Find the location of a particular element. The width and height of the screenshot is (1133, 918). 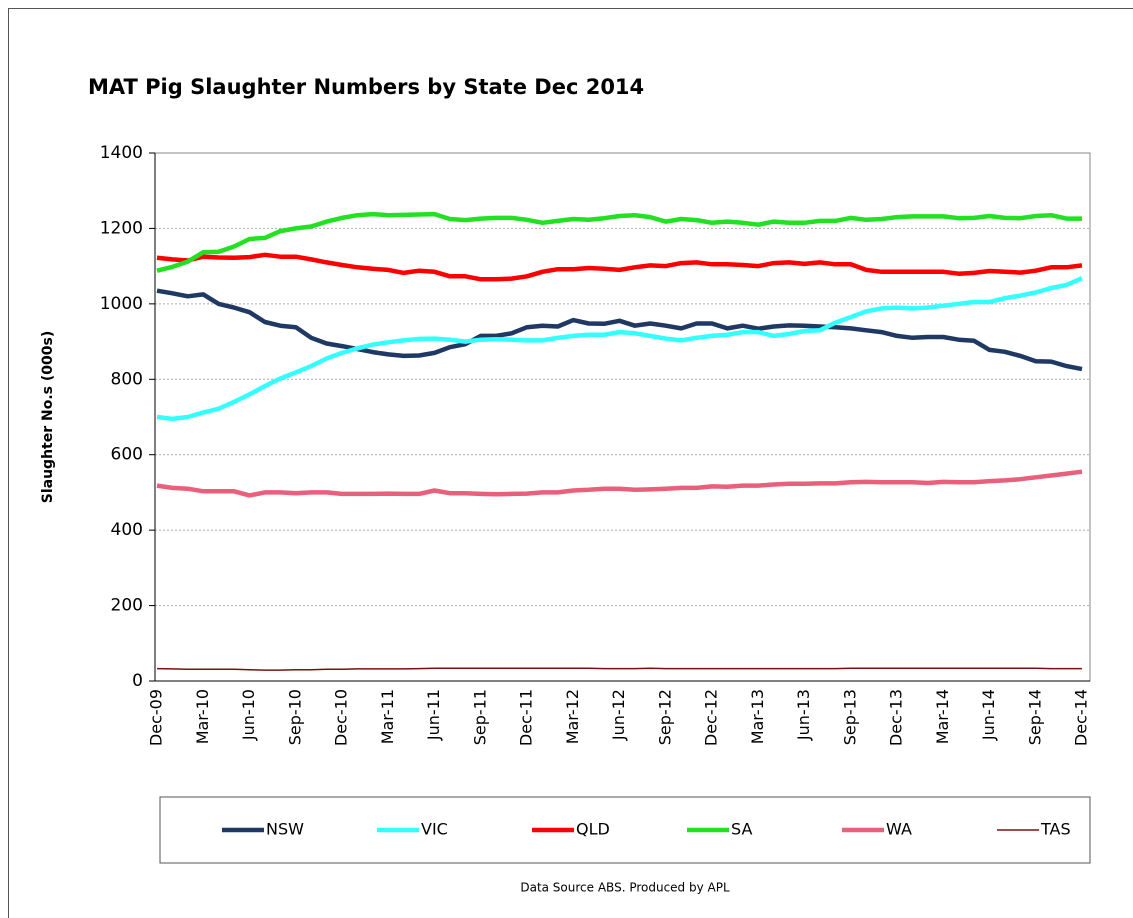

legend-label: QLD is located at coordinates (593, 829).